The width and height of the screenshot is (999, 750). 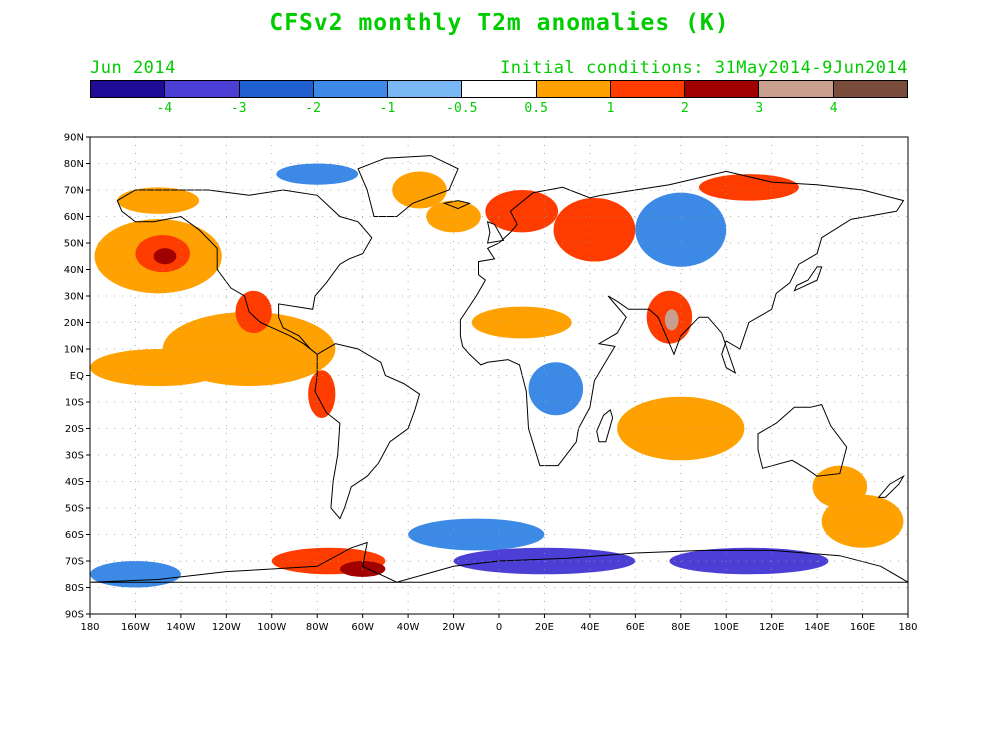 I want to click on colorbar-tick-label: 4, so click(x=833, y=108).